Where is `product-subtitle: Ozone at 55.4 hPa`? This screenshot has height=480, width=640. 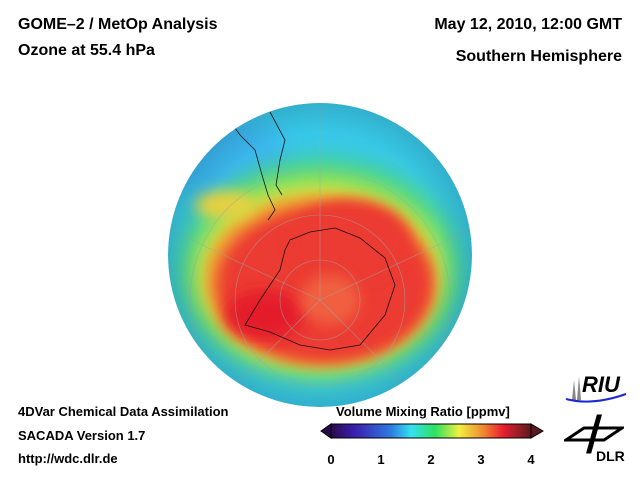 product-subtitle: Ozone at 55.4 hPa is located at coordinates (86, 50).